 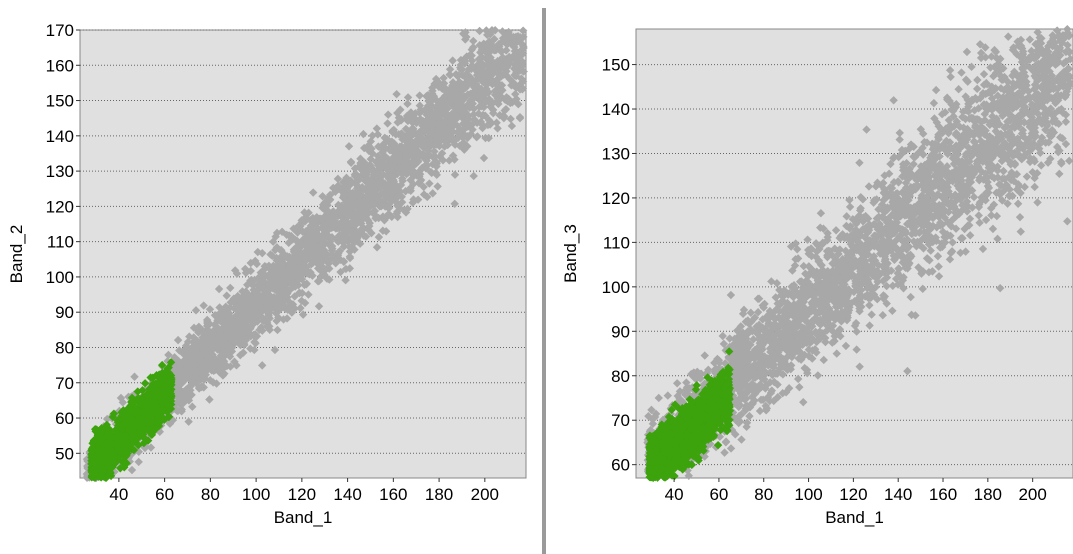 I want to click on y-tick-label: 120, so click(x=60, y=206).